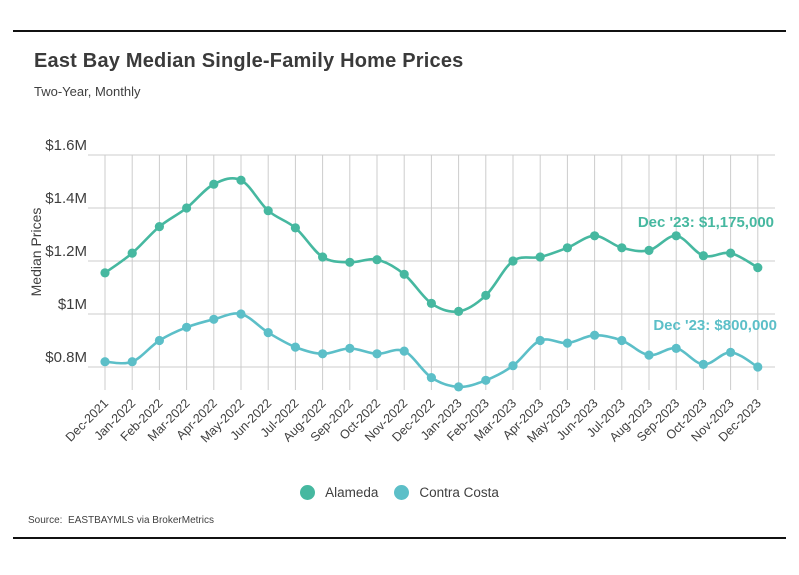 The width and height of the screenshot is (799, 575). What do you see at coordinates (72, 304) in the screenshot?
I see `y-tick-label: $1M` at bounding box center [72, 304].